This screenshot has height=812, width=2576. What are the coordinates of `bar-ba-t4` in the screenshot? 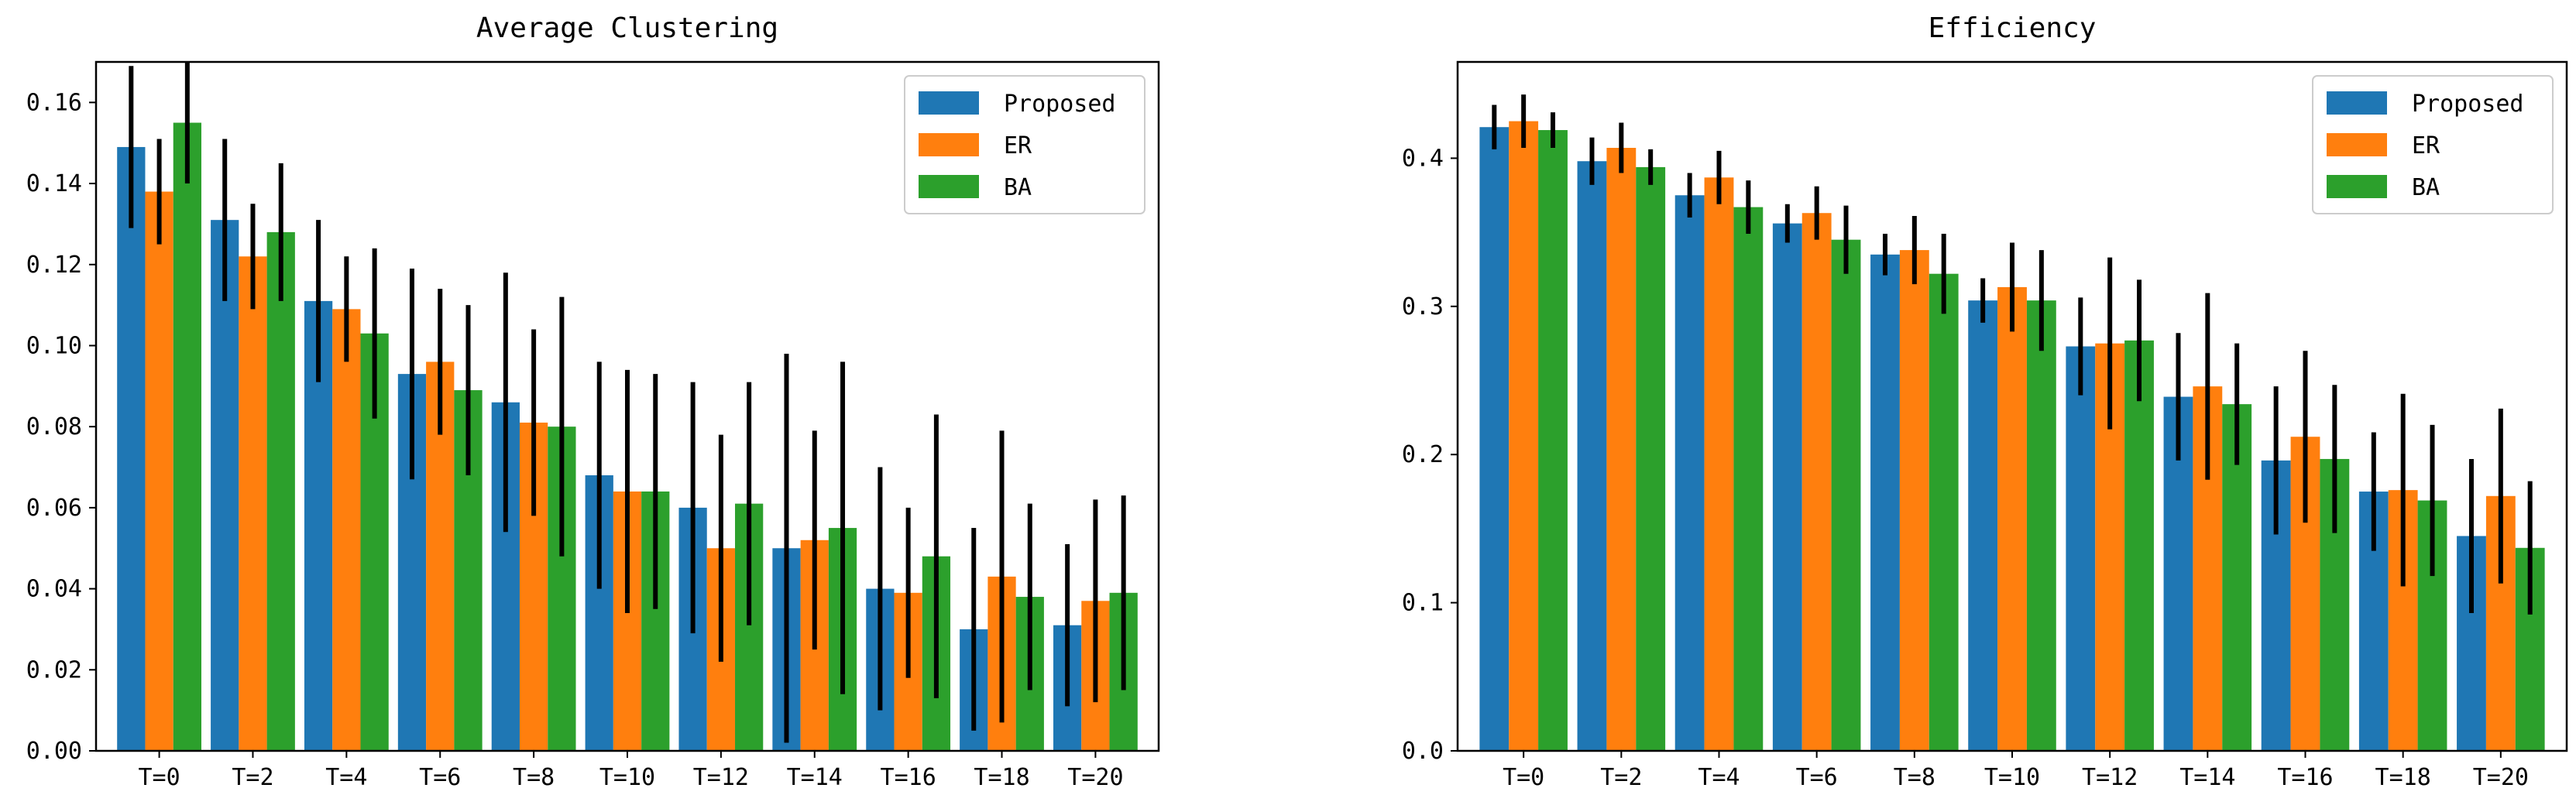 It's located at (1748, 479).